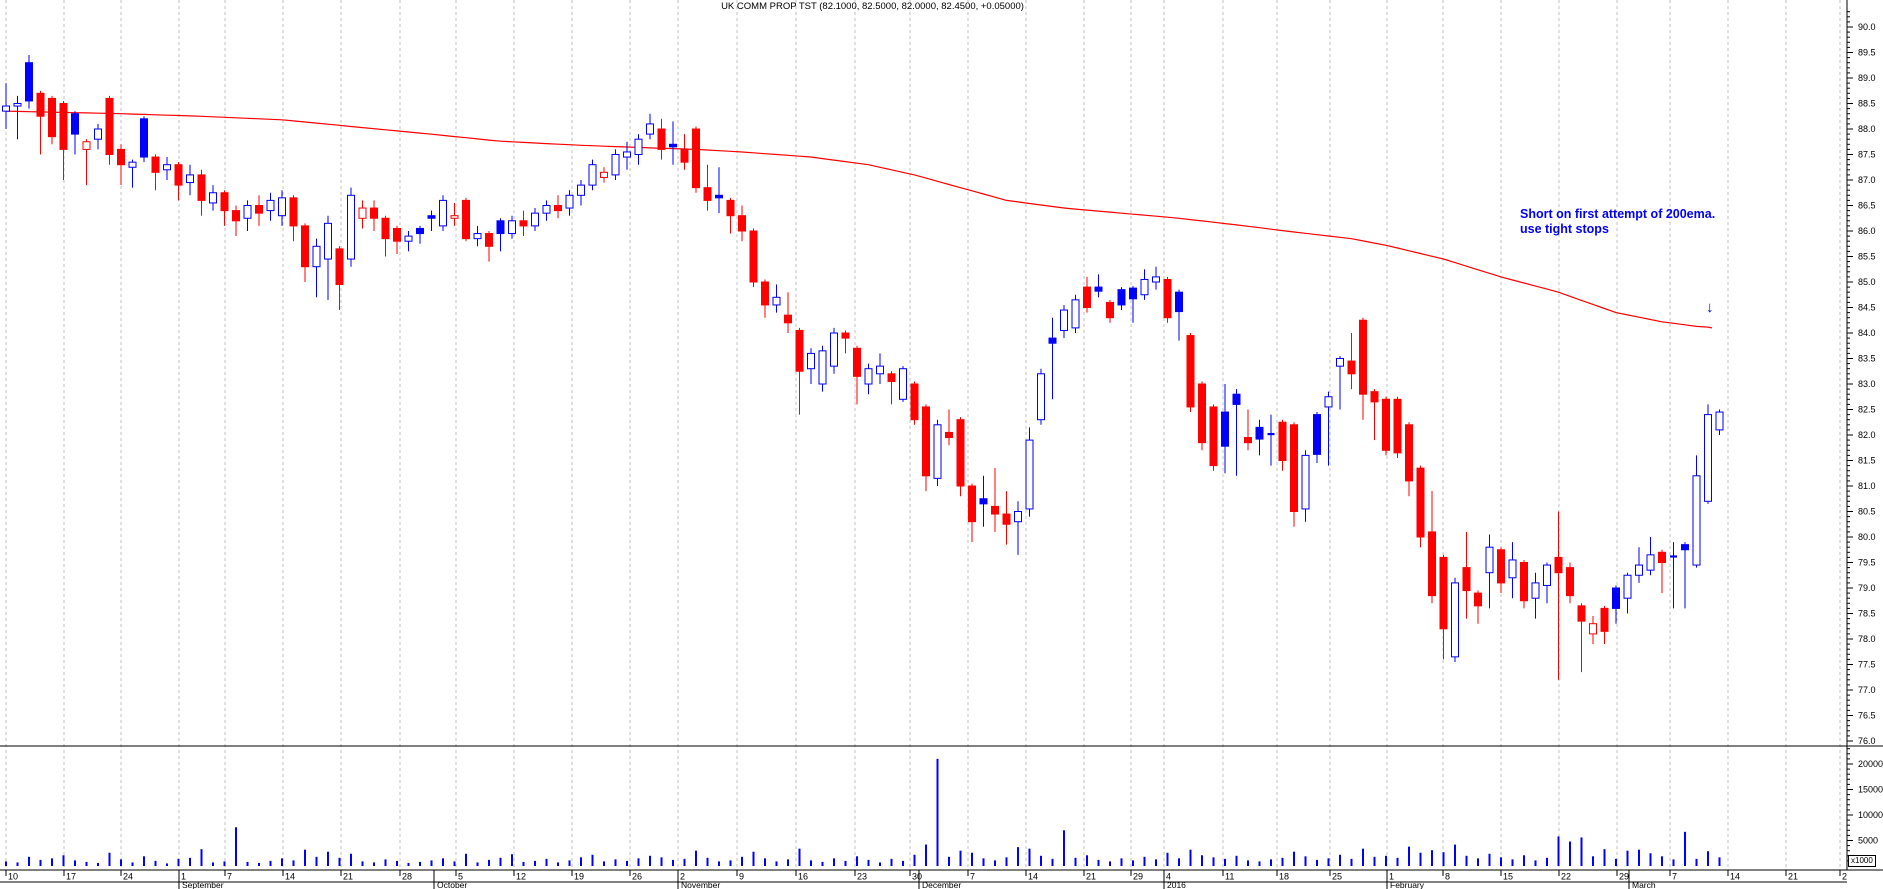 This screenshot has width=1883, height=889. What do you see at coordinates (13, 877) in the screenshot?
I see `svg-text: 10` at bounding box center [13, 877].